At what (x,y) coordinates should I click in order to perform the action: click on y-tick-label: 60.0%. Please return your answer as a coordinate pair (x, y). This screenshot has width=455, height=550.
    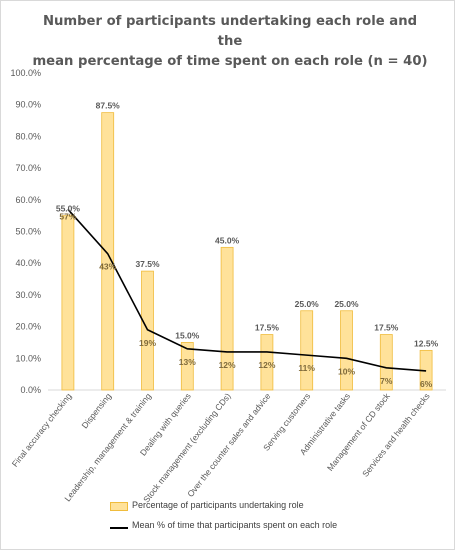
    Looking at the image, I should click on (28, 200).